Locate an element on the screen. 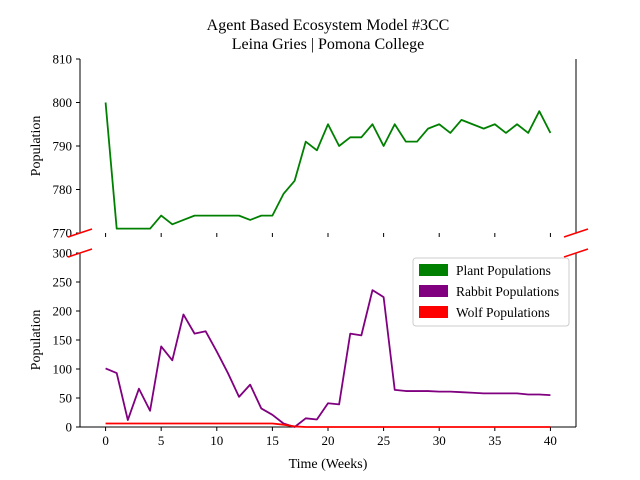 Image resolution: width=640 pixels, height=480 pixels. bottom-y-tick-label: 300 is located at coordinates (63, 253).